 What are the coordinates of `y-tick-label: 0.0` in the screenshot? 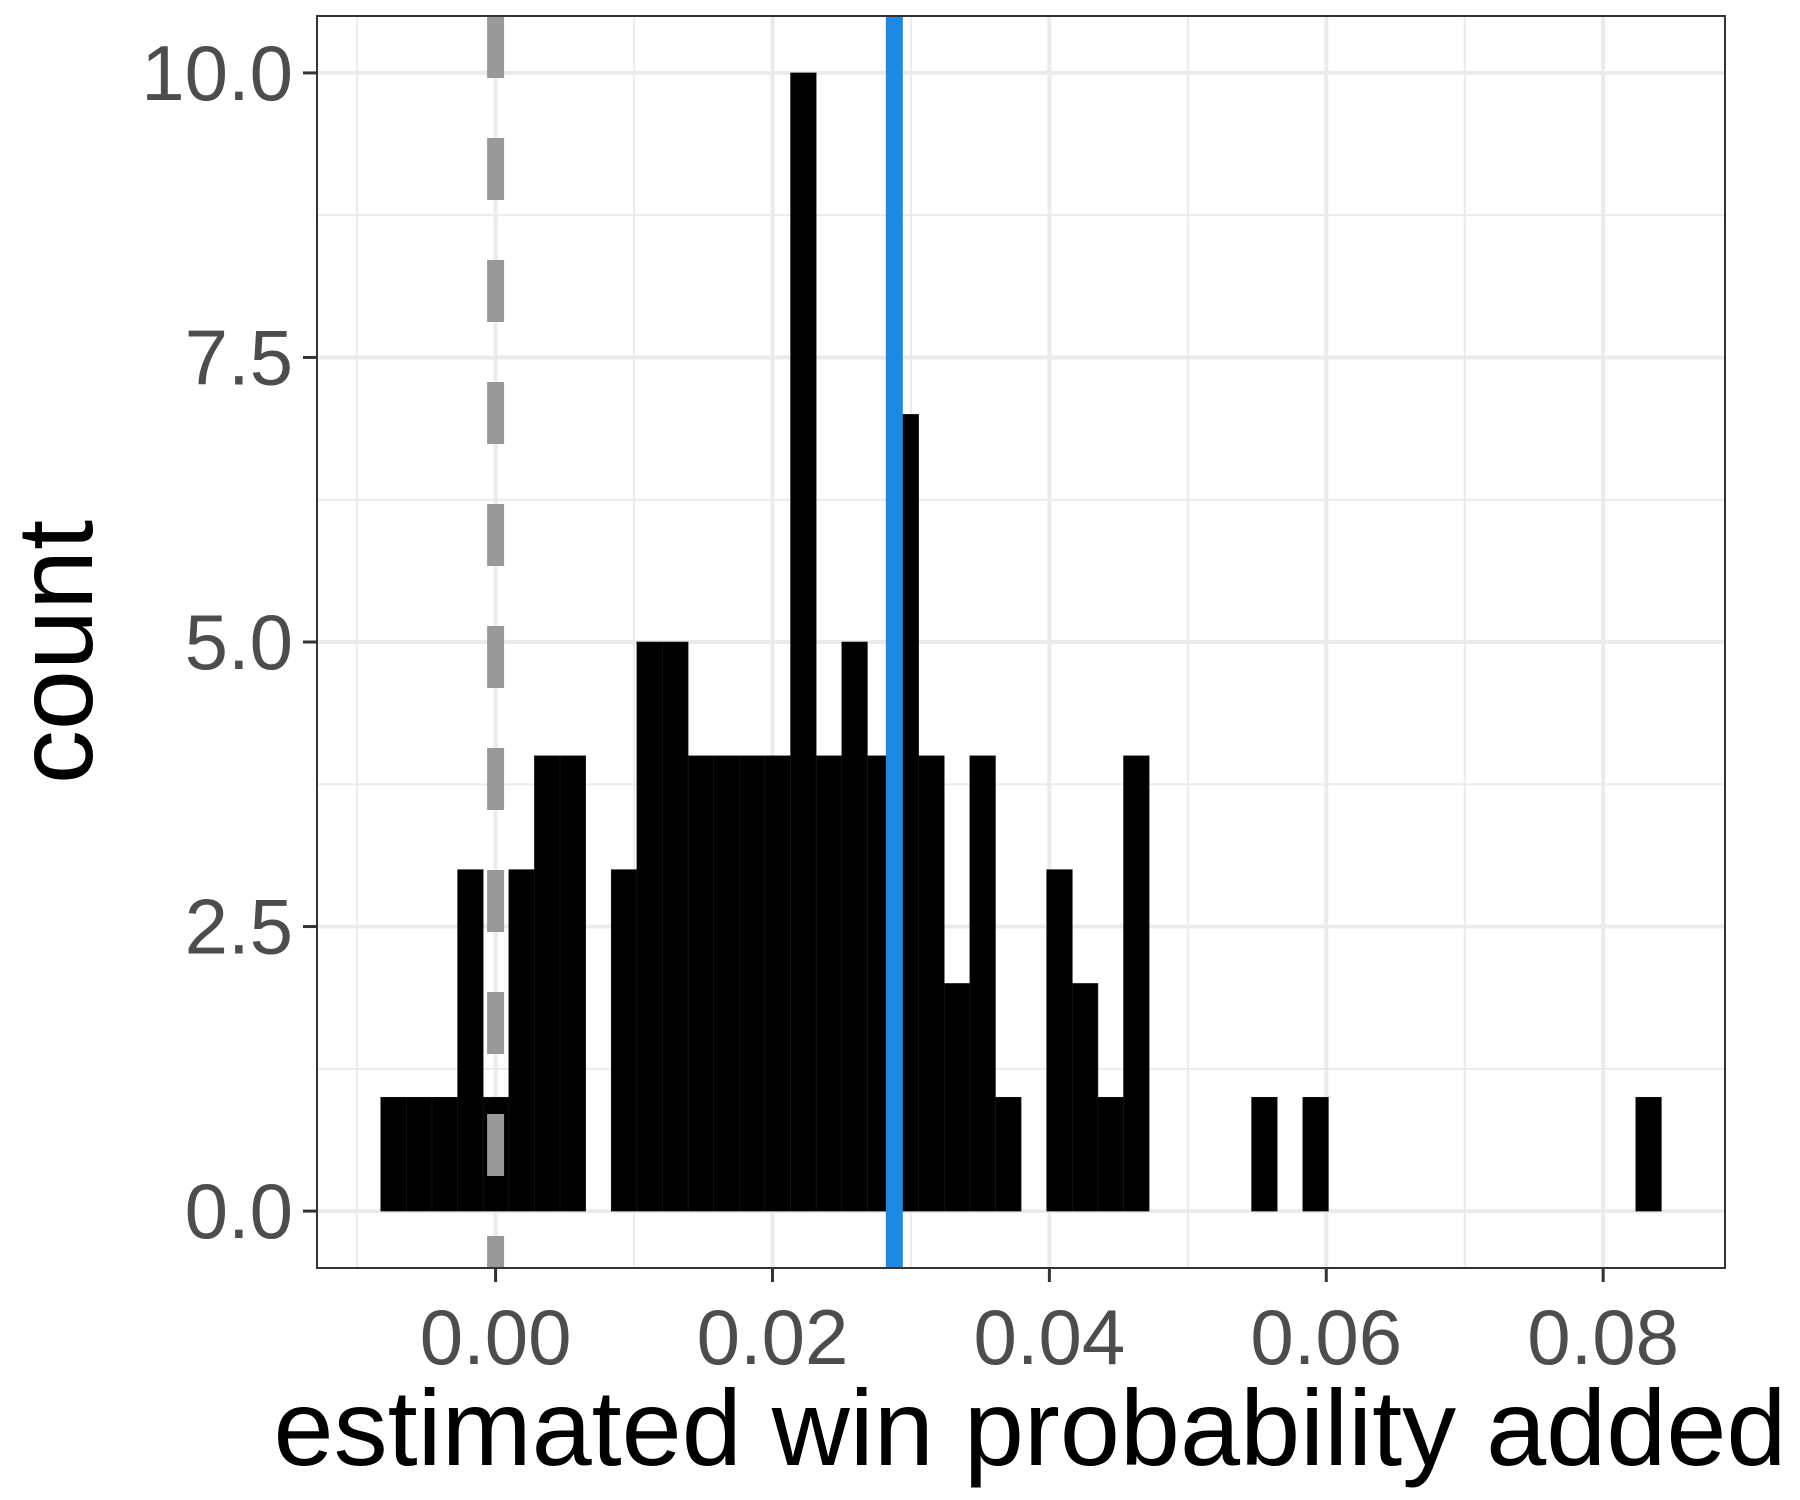 It's located at (239, 1211).